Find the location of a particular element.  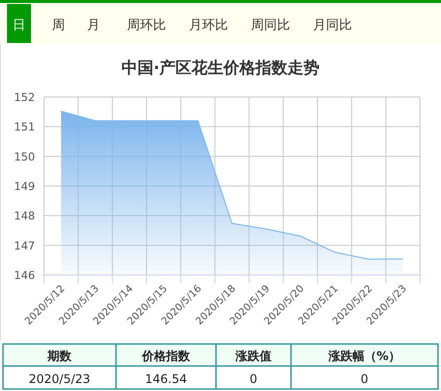

text: 月同比 is located at coordinates (332, 25).